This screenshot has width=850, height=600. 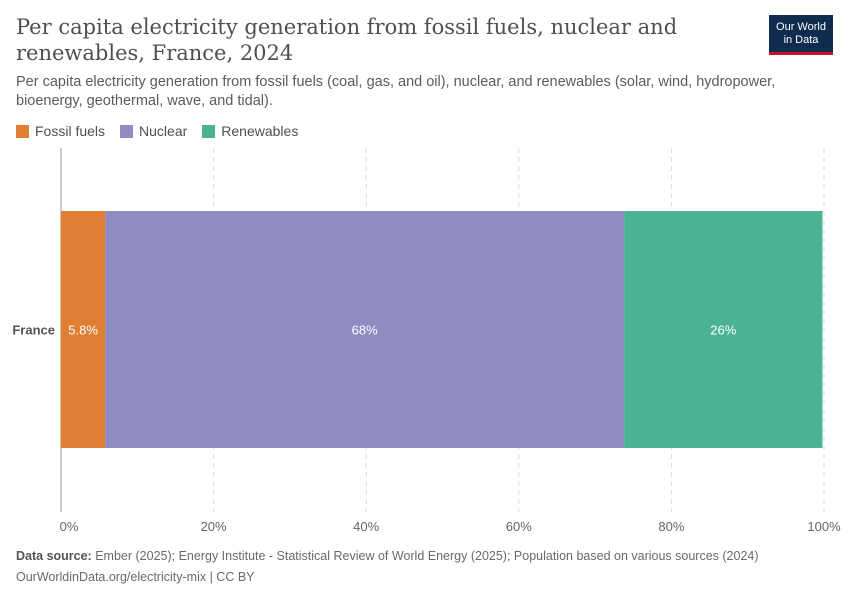 I want to click on x-tick-label: 0%, so click(x=69, y=526).